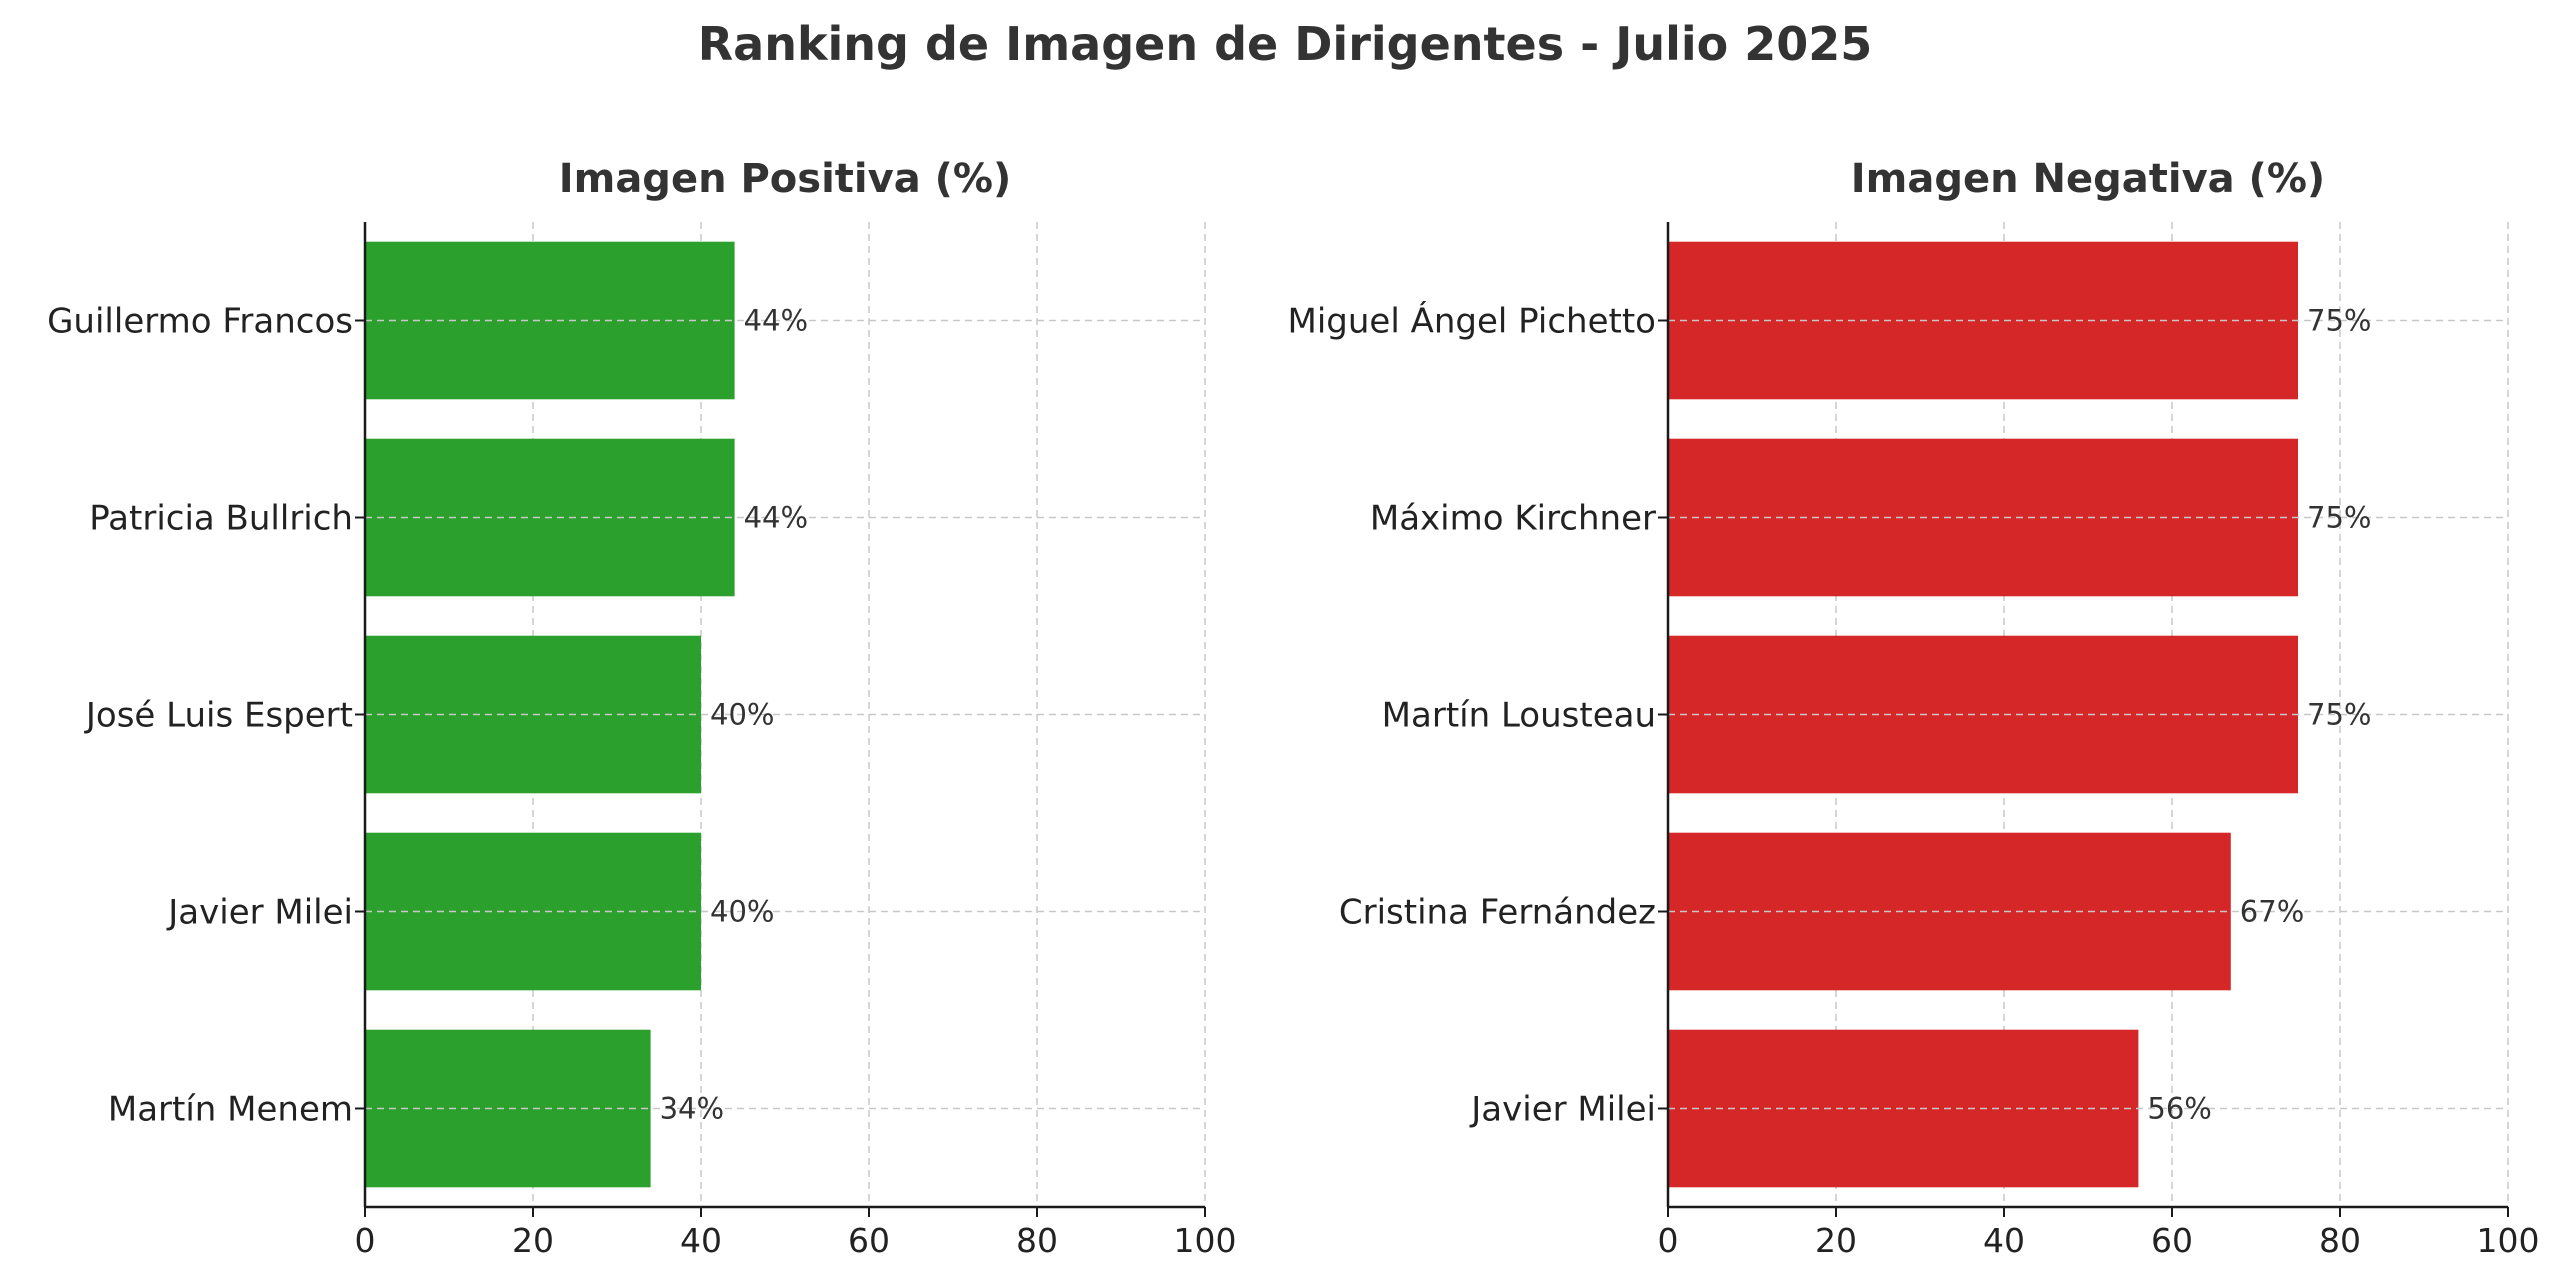 The image size is (2560, 1280). What do you see at coordinates (1513, 519) in the screenshot?
I see `category-label: Máximo Kirchner` at bounding box center [1513, 519].